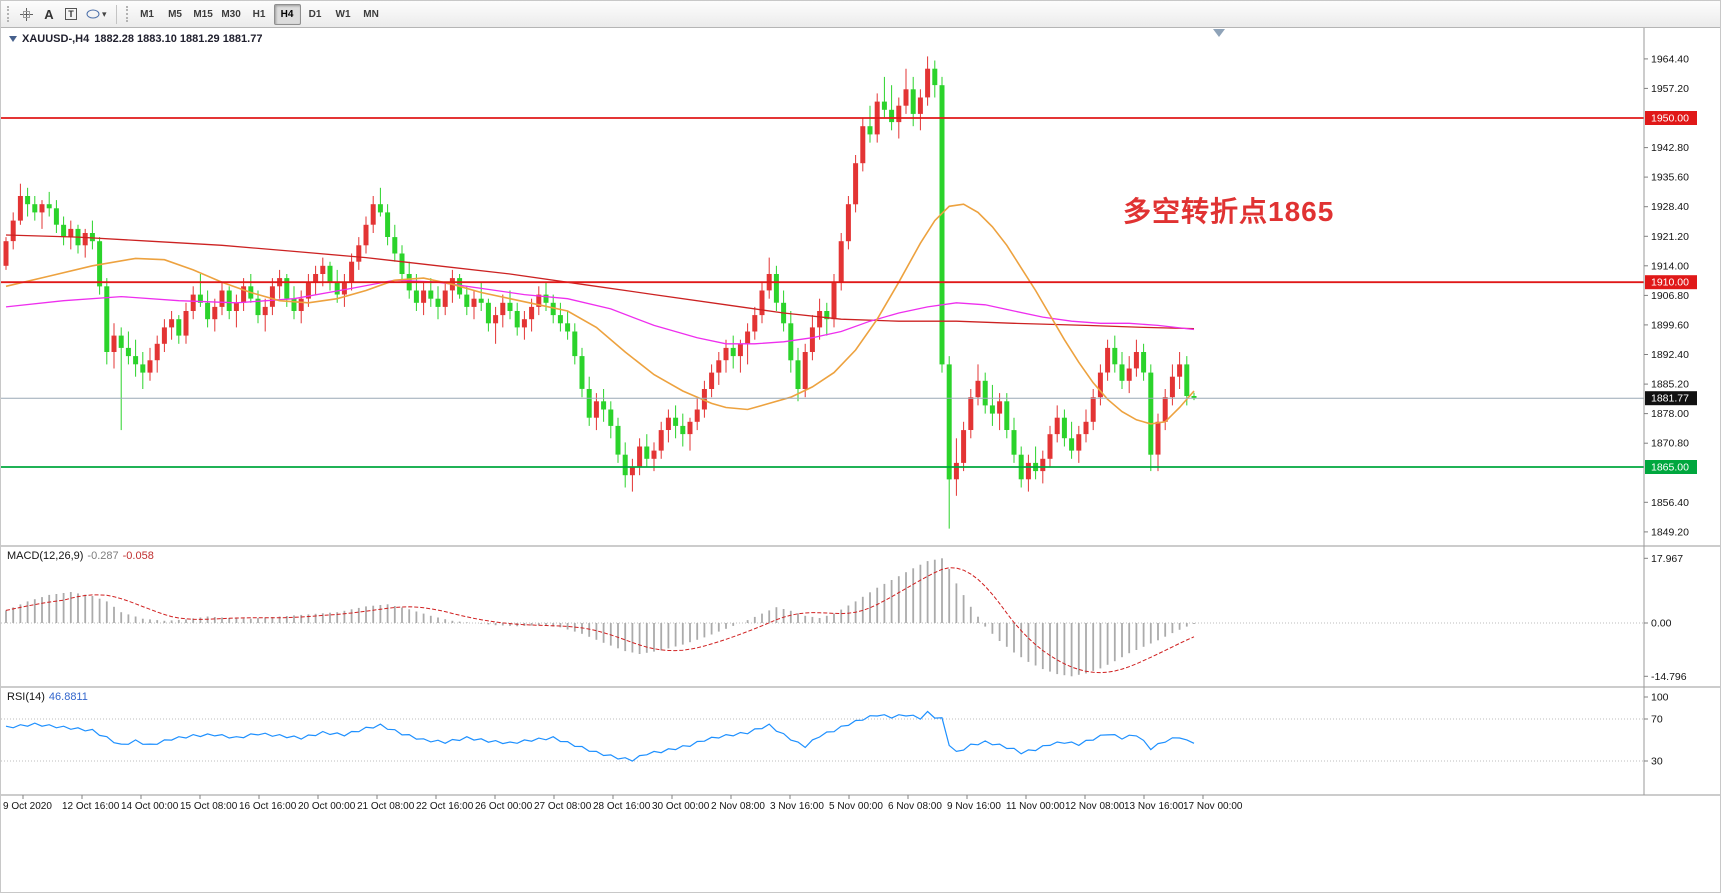 The width and height of the screenshot is (1721, 893). What do you see at coordinates (175, 14) in the screenshot?
I see `timeframe-button-m5: M5` at bounding box center [175, 14].